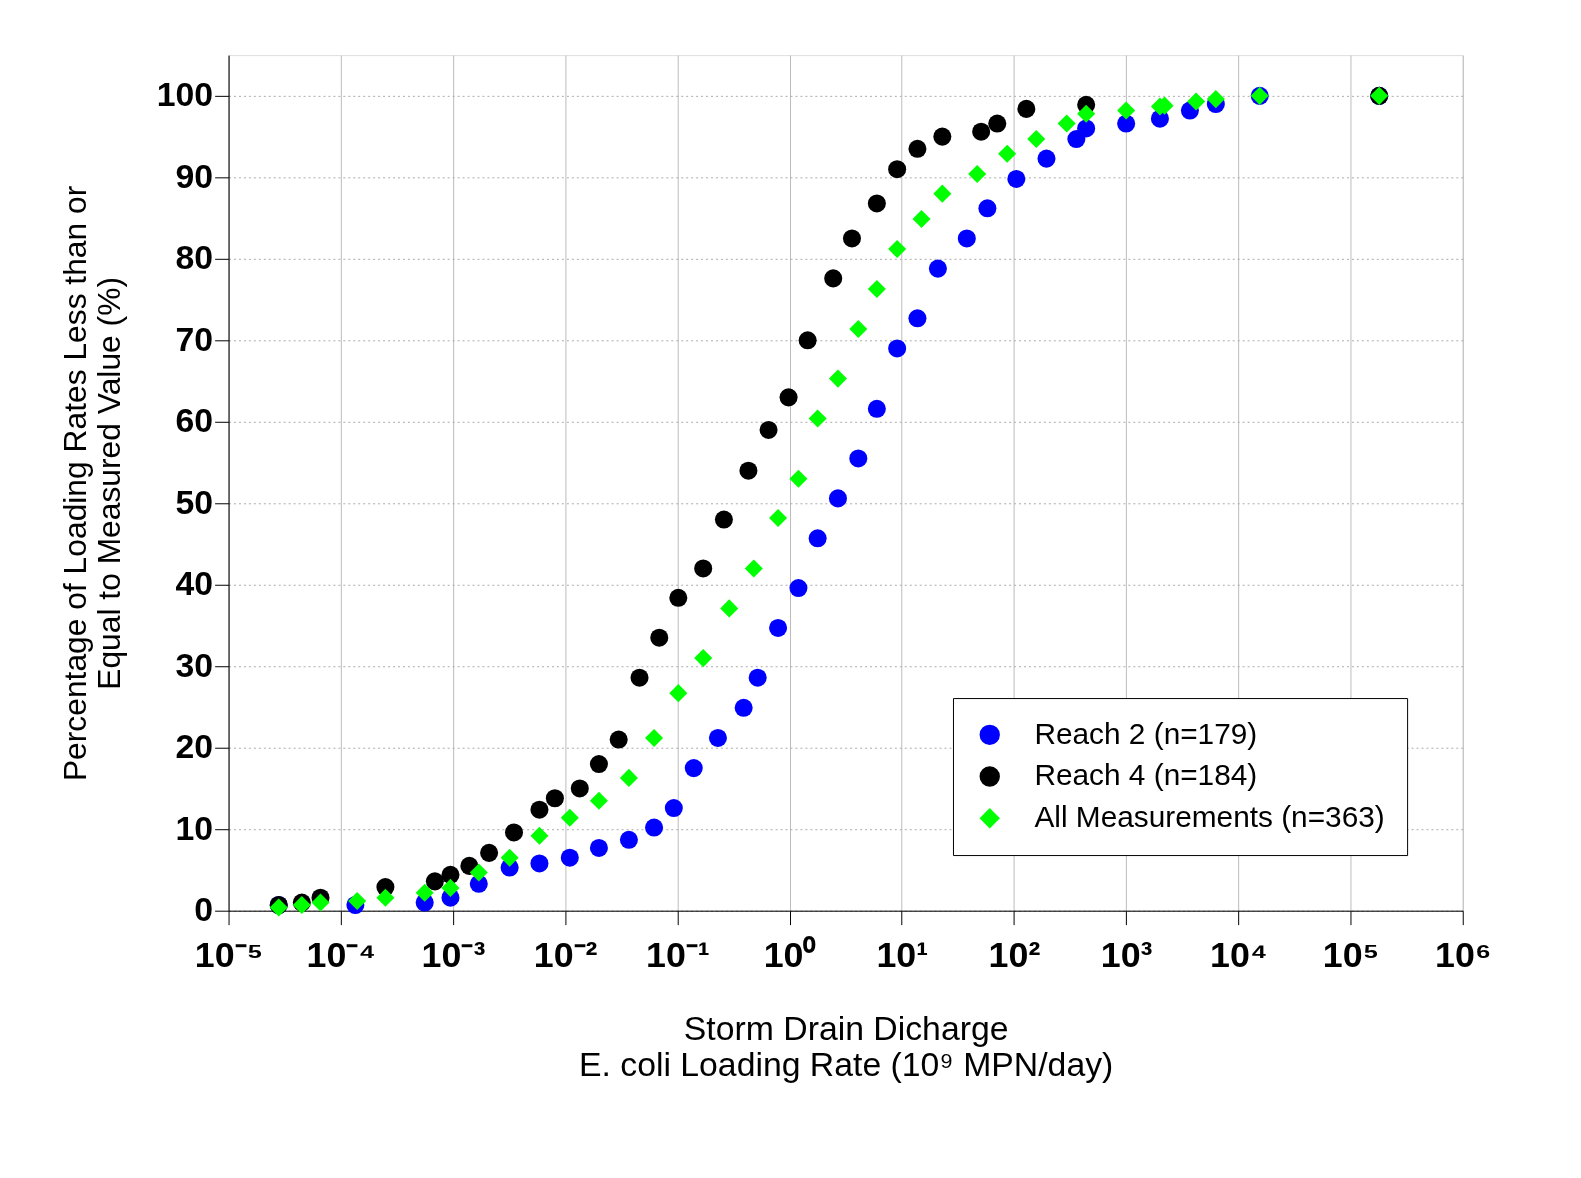  I want to click on y-tick-label: 100, so click(185, 94).